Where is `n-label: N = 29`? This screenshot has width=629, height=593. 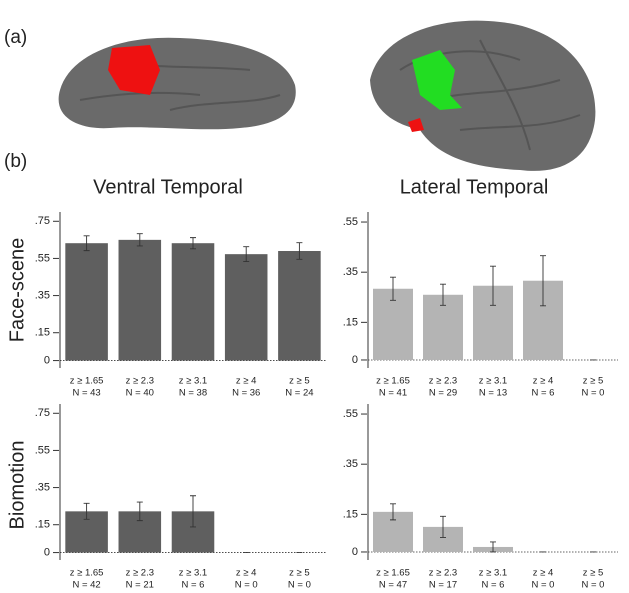 n-label: N = 29 is located at coordinates (443, 393).